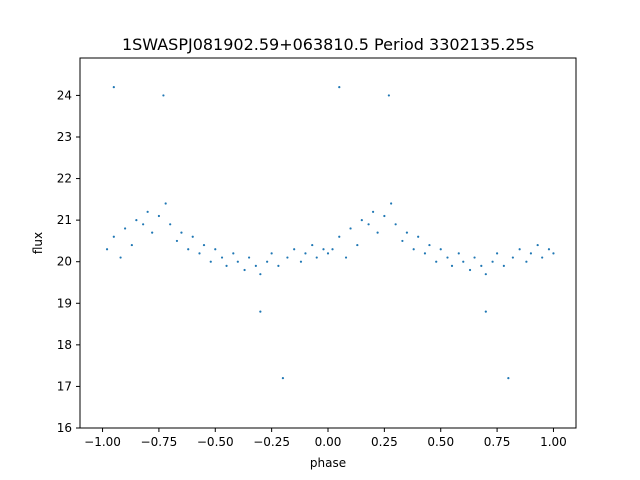  Describe the element at coordinates (102, 442) in the screenshot. I see `x-tick-label: −1.00` at that location.